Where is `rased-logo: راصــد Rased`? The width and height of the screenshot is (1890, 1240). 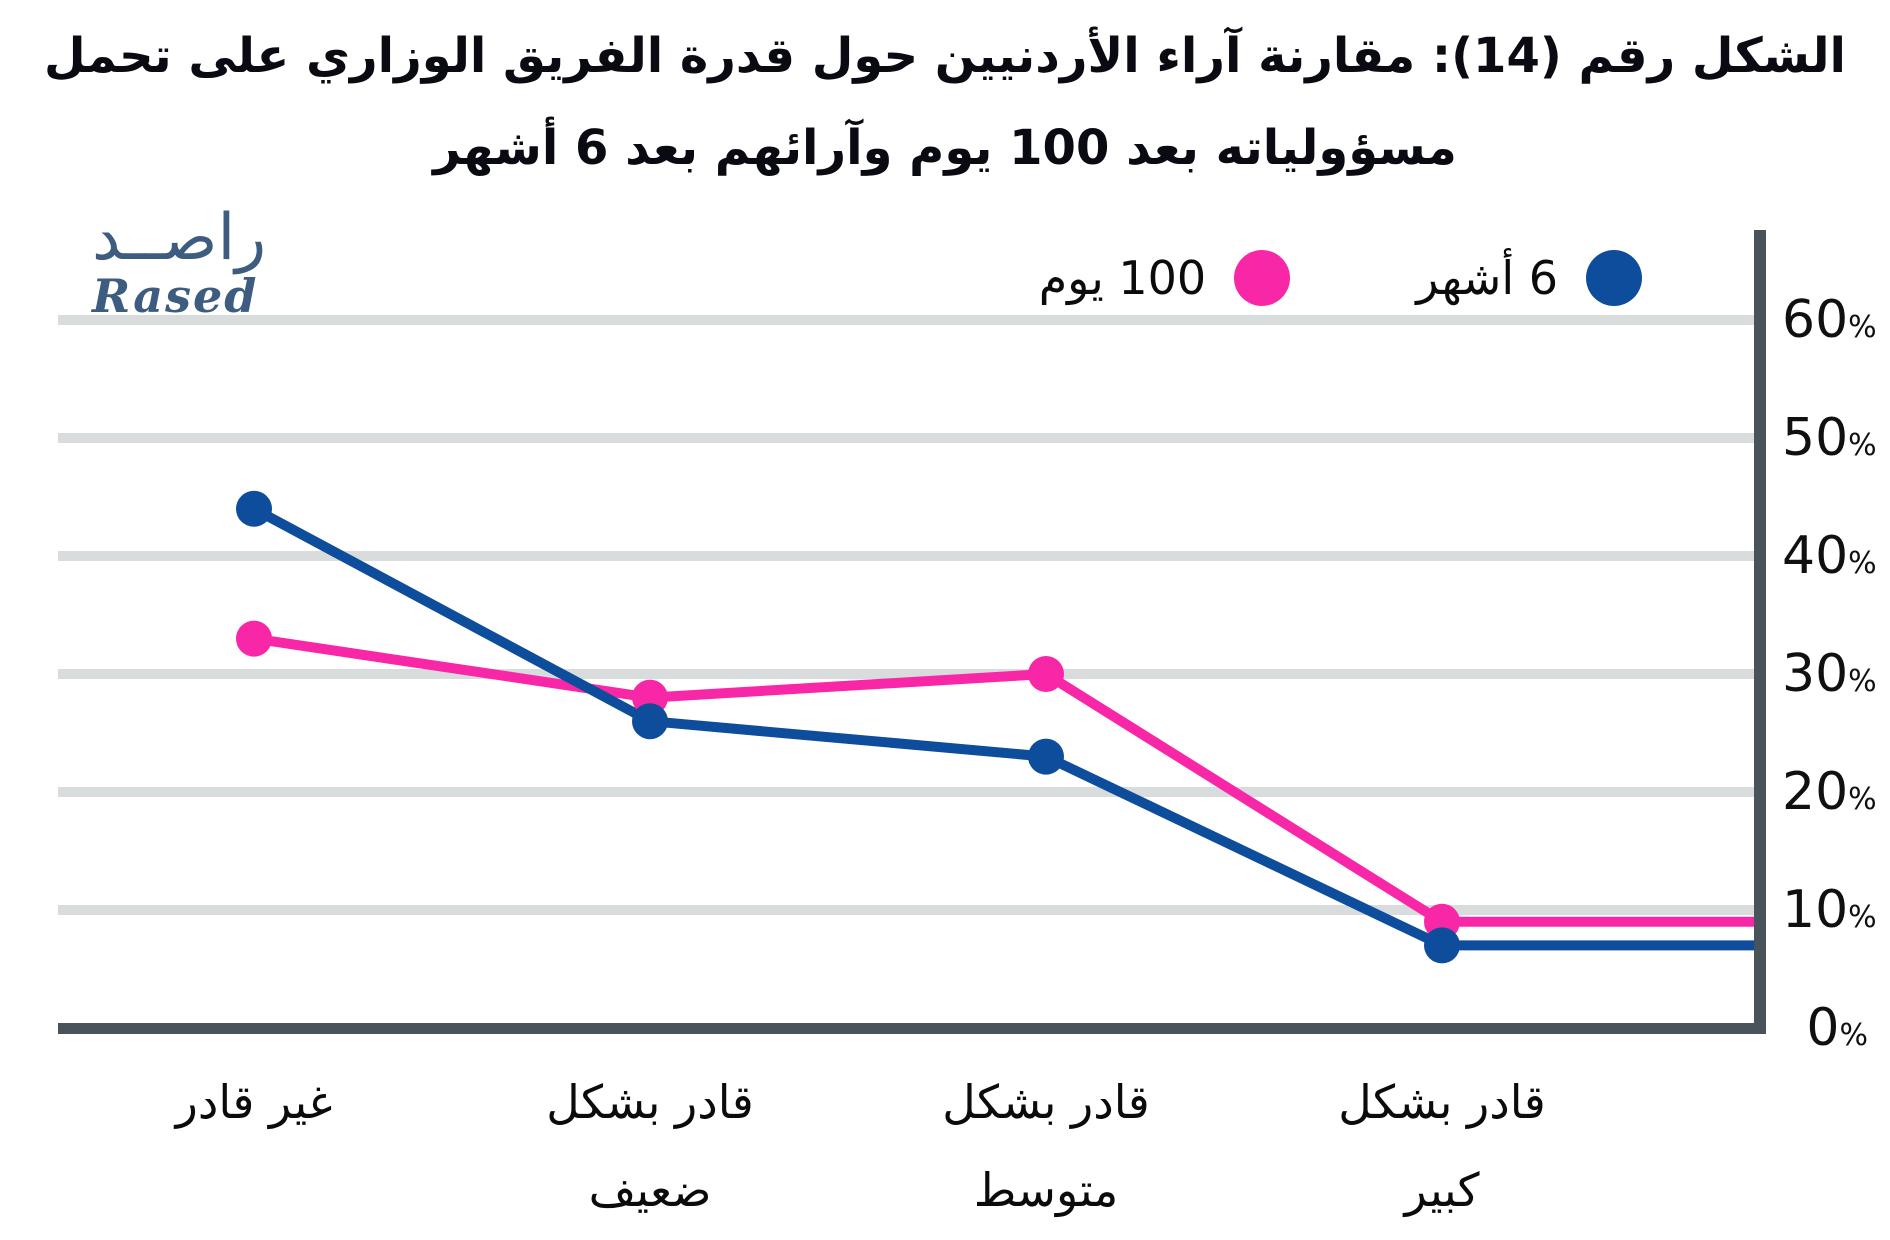 rased-logo: راصــد Rased is located at coordinates (242, 260).